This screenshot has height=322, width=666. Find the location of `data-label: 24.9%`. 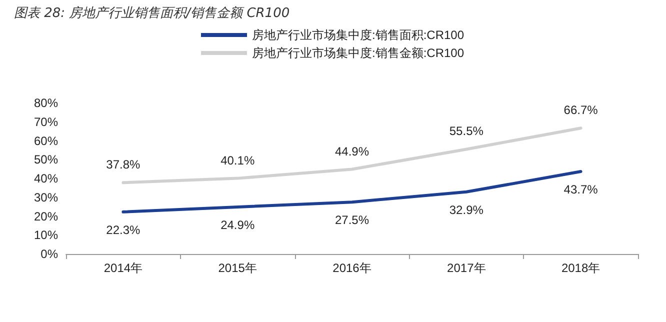

data-label: 24.9% is located at coordinates (237, 225).